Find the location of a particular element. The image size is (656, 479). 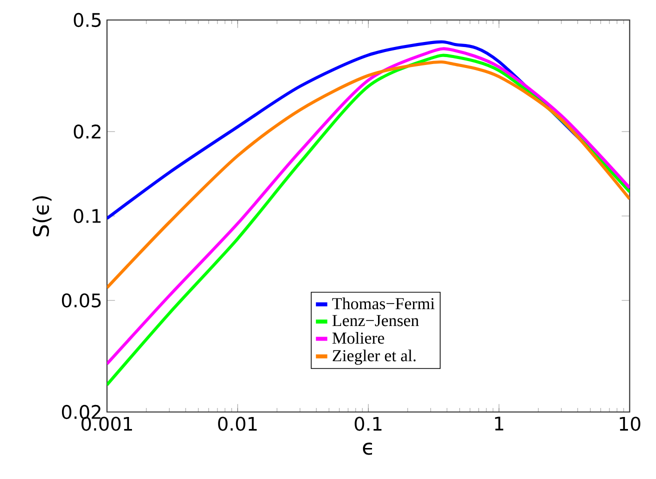

y-tick-label: 0.5 is located at coordinates (87, 20).